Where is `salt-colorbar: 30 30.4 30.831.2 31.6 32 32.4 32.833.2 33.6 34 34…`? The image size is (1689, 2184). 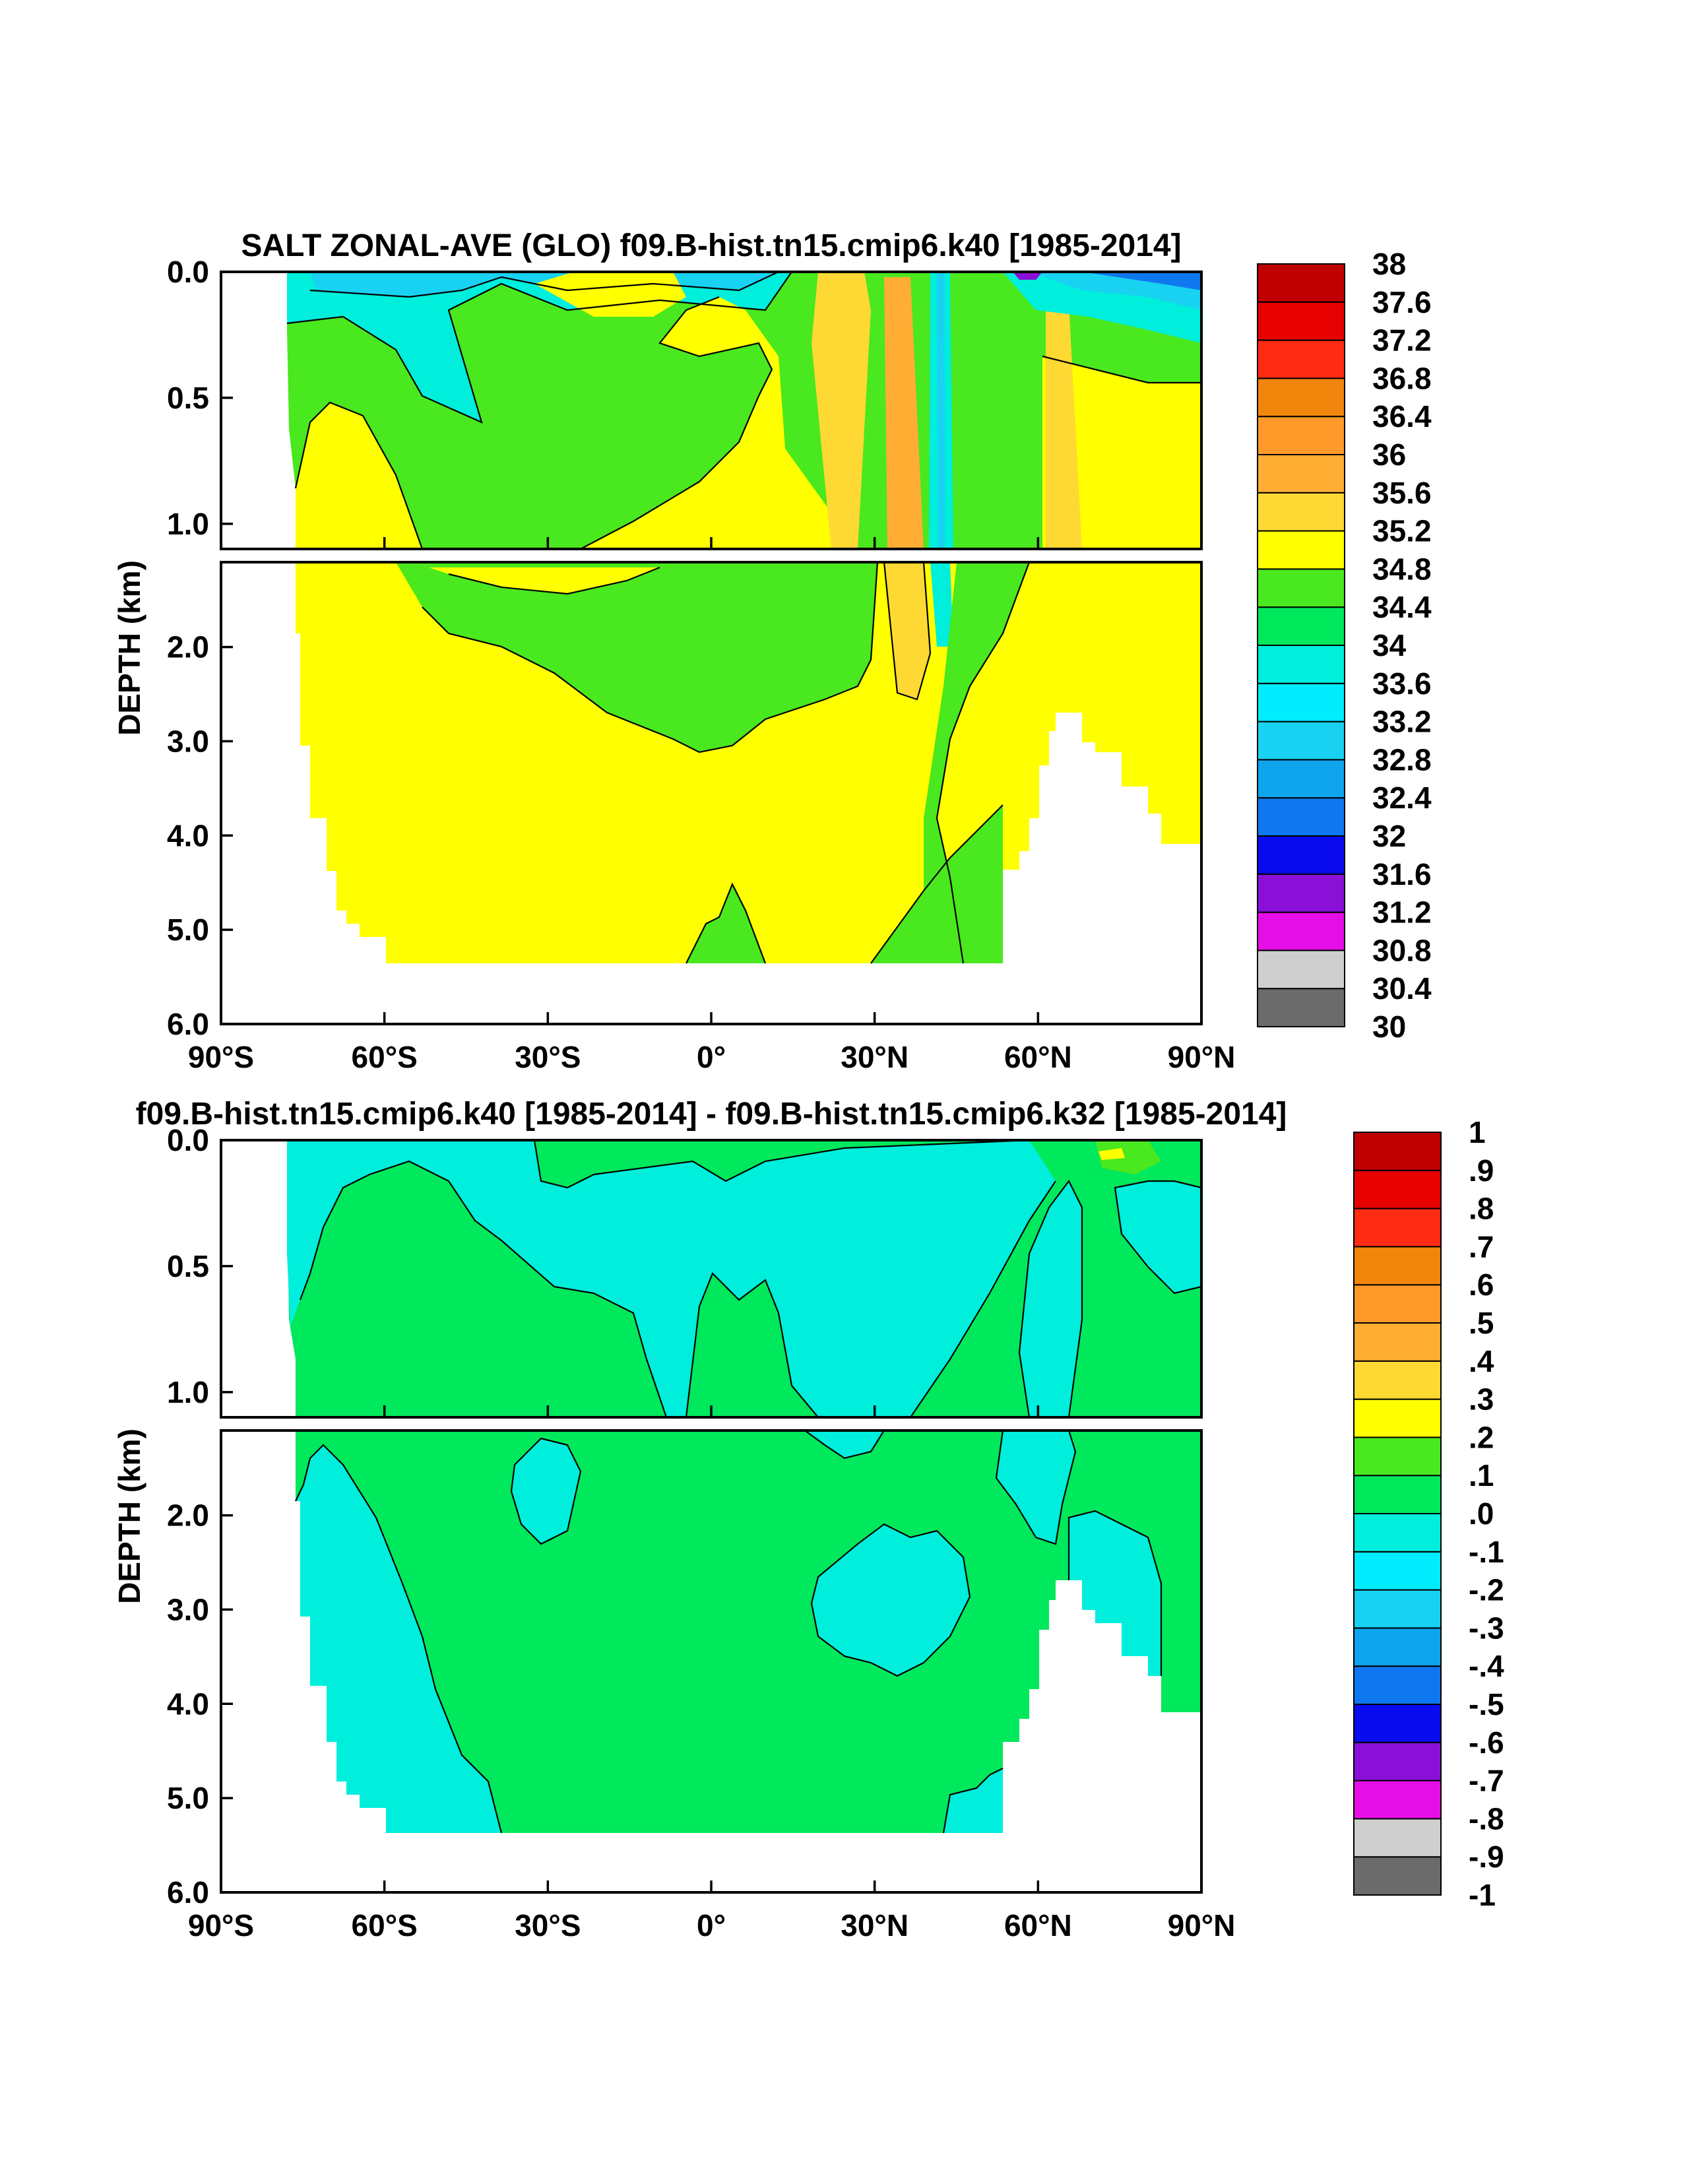 salt-colorbar: 30 30.4 30.831.2 31.6 32 32.4 32.833.2 33.6 34 34… is located at coordinates (1344, 645).